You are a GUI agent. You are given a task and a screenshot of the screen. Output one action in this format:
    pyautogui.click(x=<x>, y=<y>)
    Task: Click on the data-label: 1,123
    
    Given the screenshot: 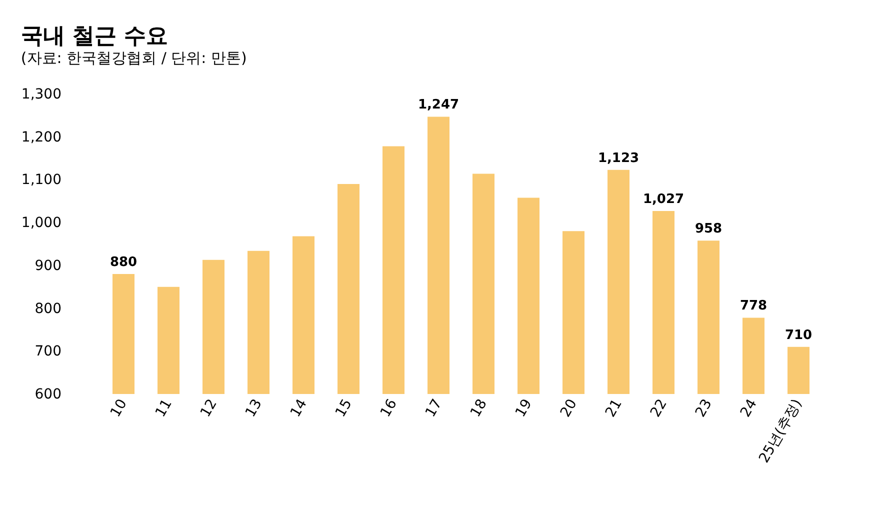 What is the action you would take?
    pyautogui.click(x=619, y=158)
    